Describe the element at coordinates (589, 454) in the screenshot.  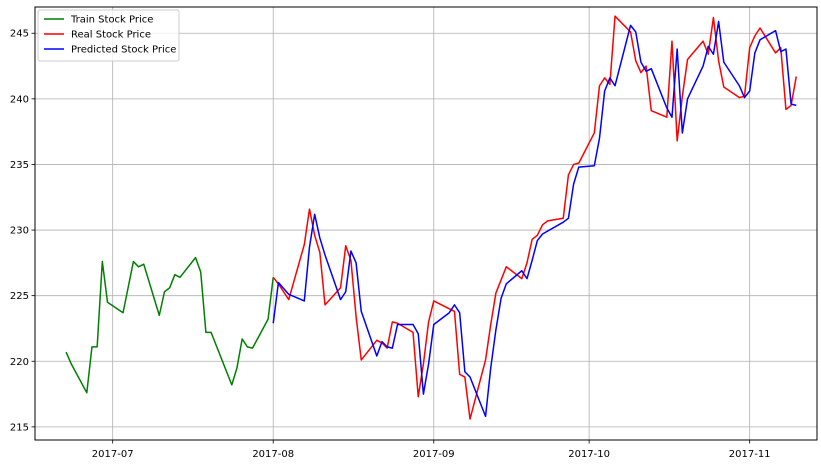
I see `x-tick-label: 2017-10` at that location.